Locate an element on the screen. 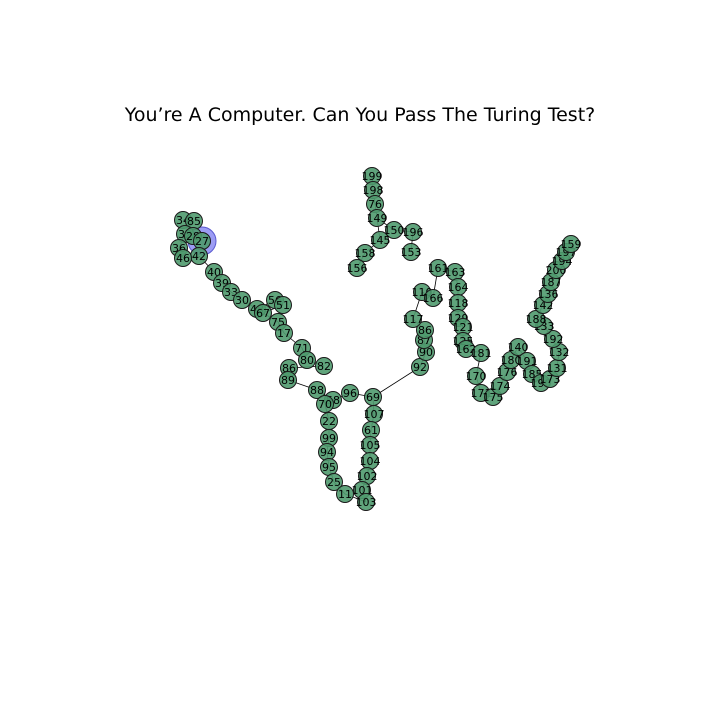 The width and height of the screenshot is (720, 720). graph-node: 70 is located at coordinates (325, 404).